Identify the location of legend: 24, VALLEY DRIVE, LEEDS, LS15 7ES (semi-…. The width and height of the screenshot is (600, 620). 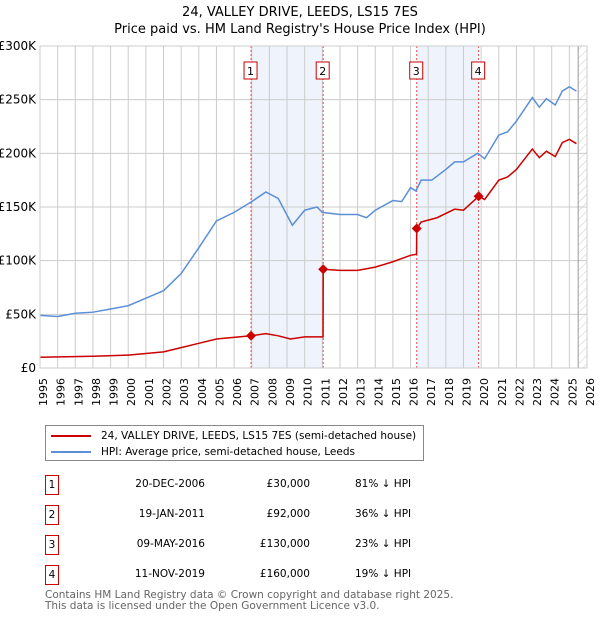
(234, 443).